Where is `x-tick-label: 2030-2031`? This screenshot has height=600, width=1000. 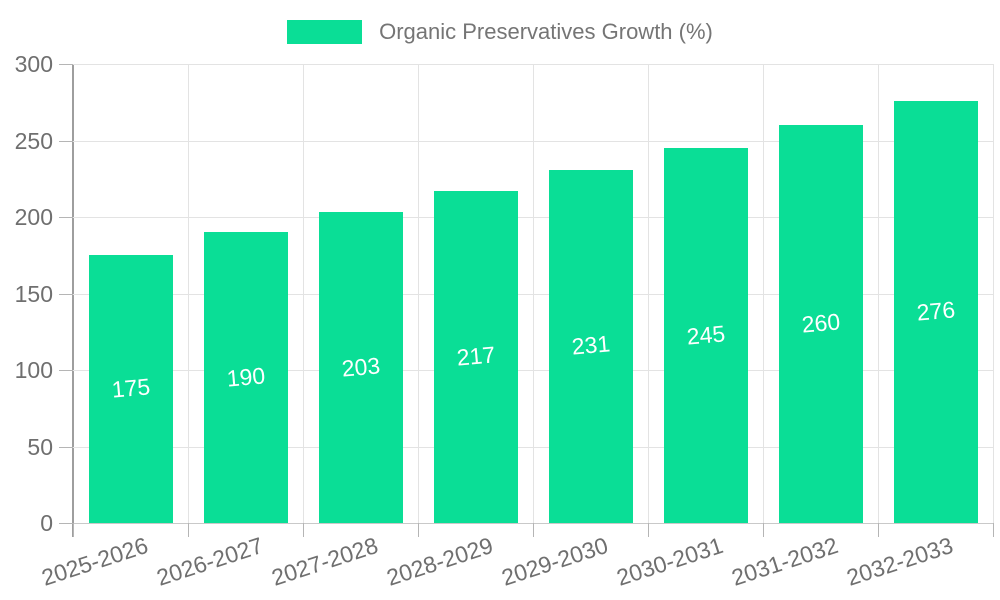
x-tick-label: 2030-2031 is located at coordinates (669, 561).